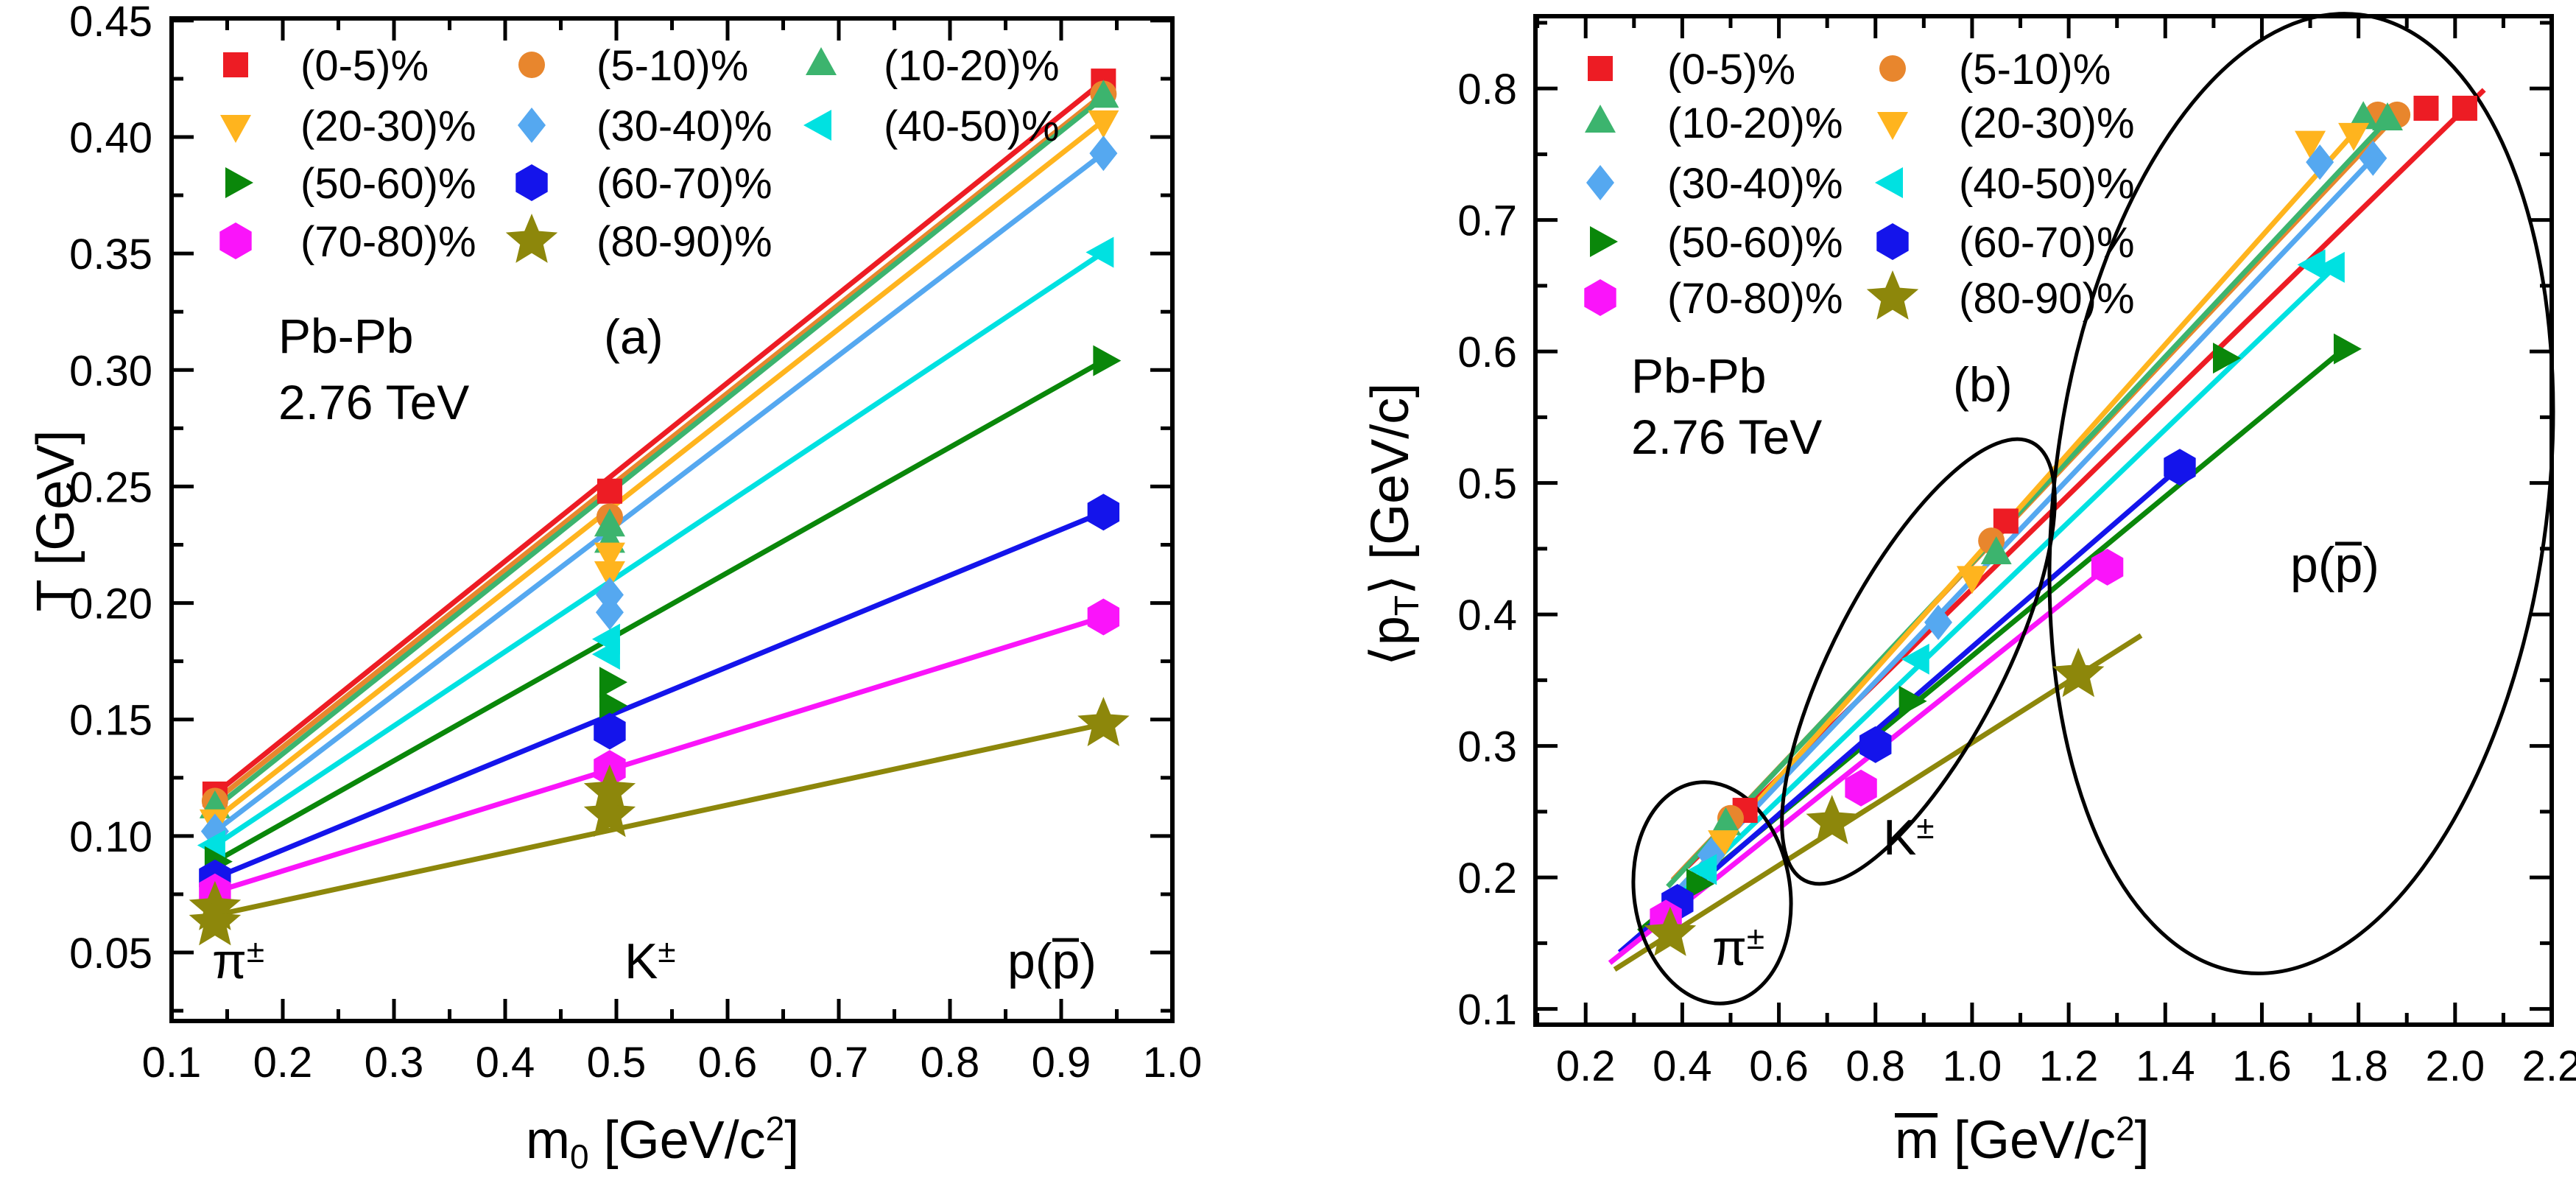  Describe the element at coordinates (110, 837) in the screenshot. I see `y-tick-label: 0.10` at that location.